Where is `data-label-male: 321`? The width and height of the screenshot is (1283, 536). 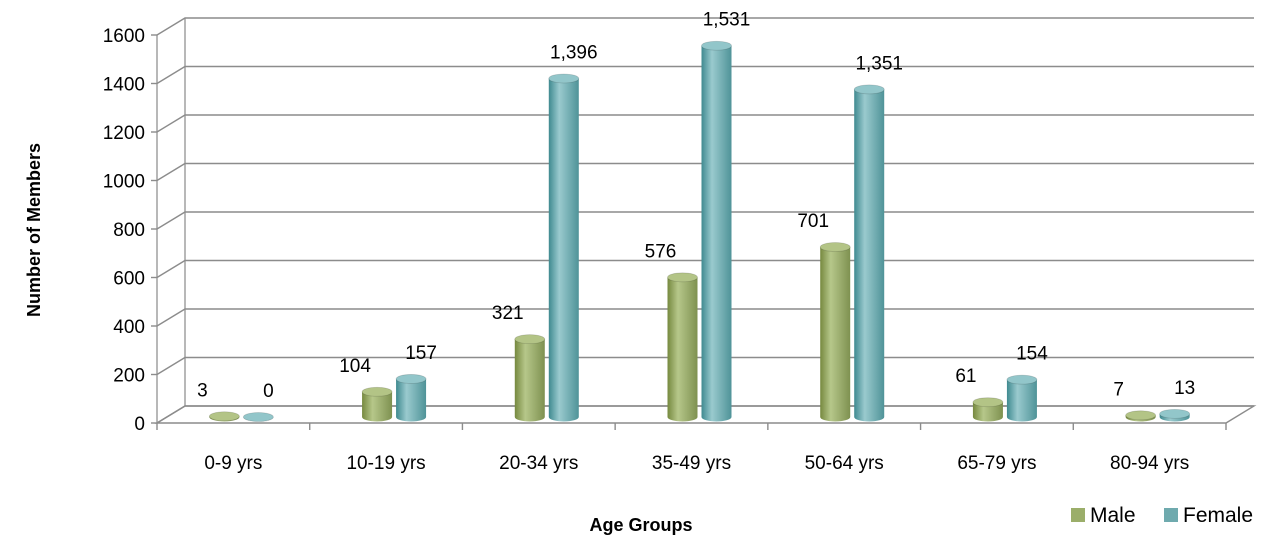 data-label-male: 321 is located at coordinates (508, 313).